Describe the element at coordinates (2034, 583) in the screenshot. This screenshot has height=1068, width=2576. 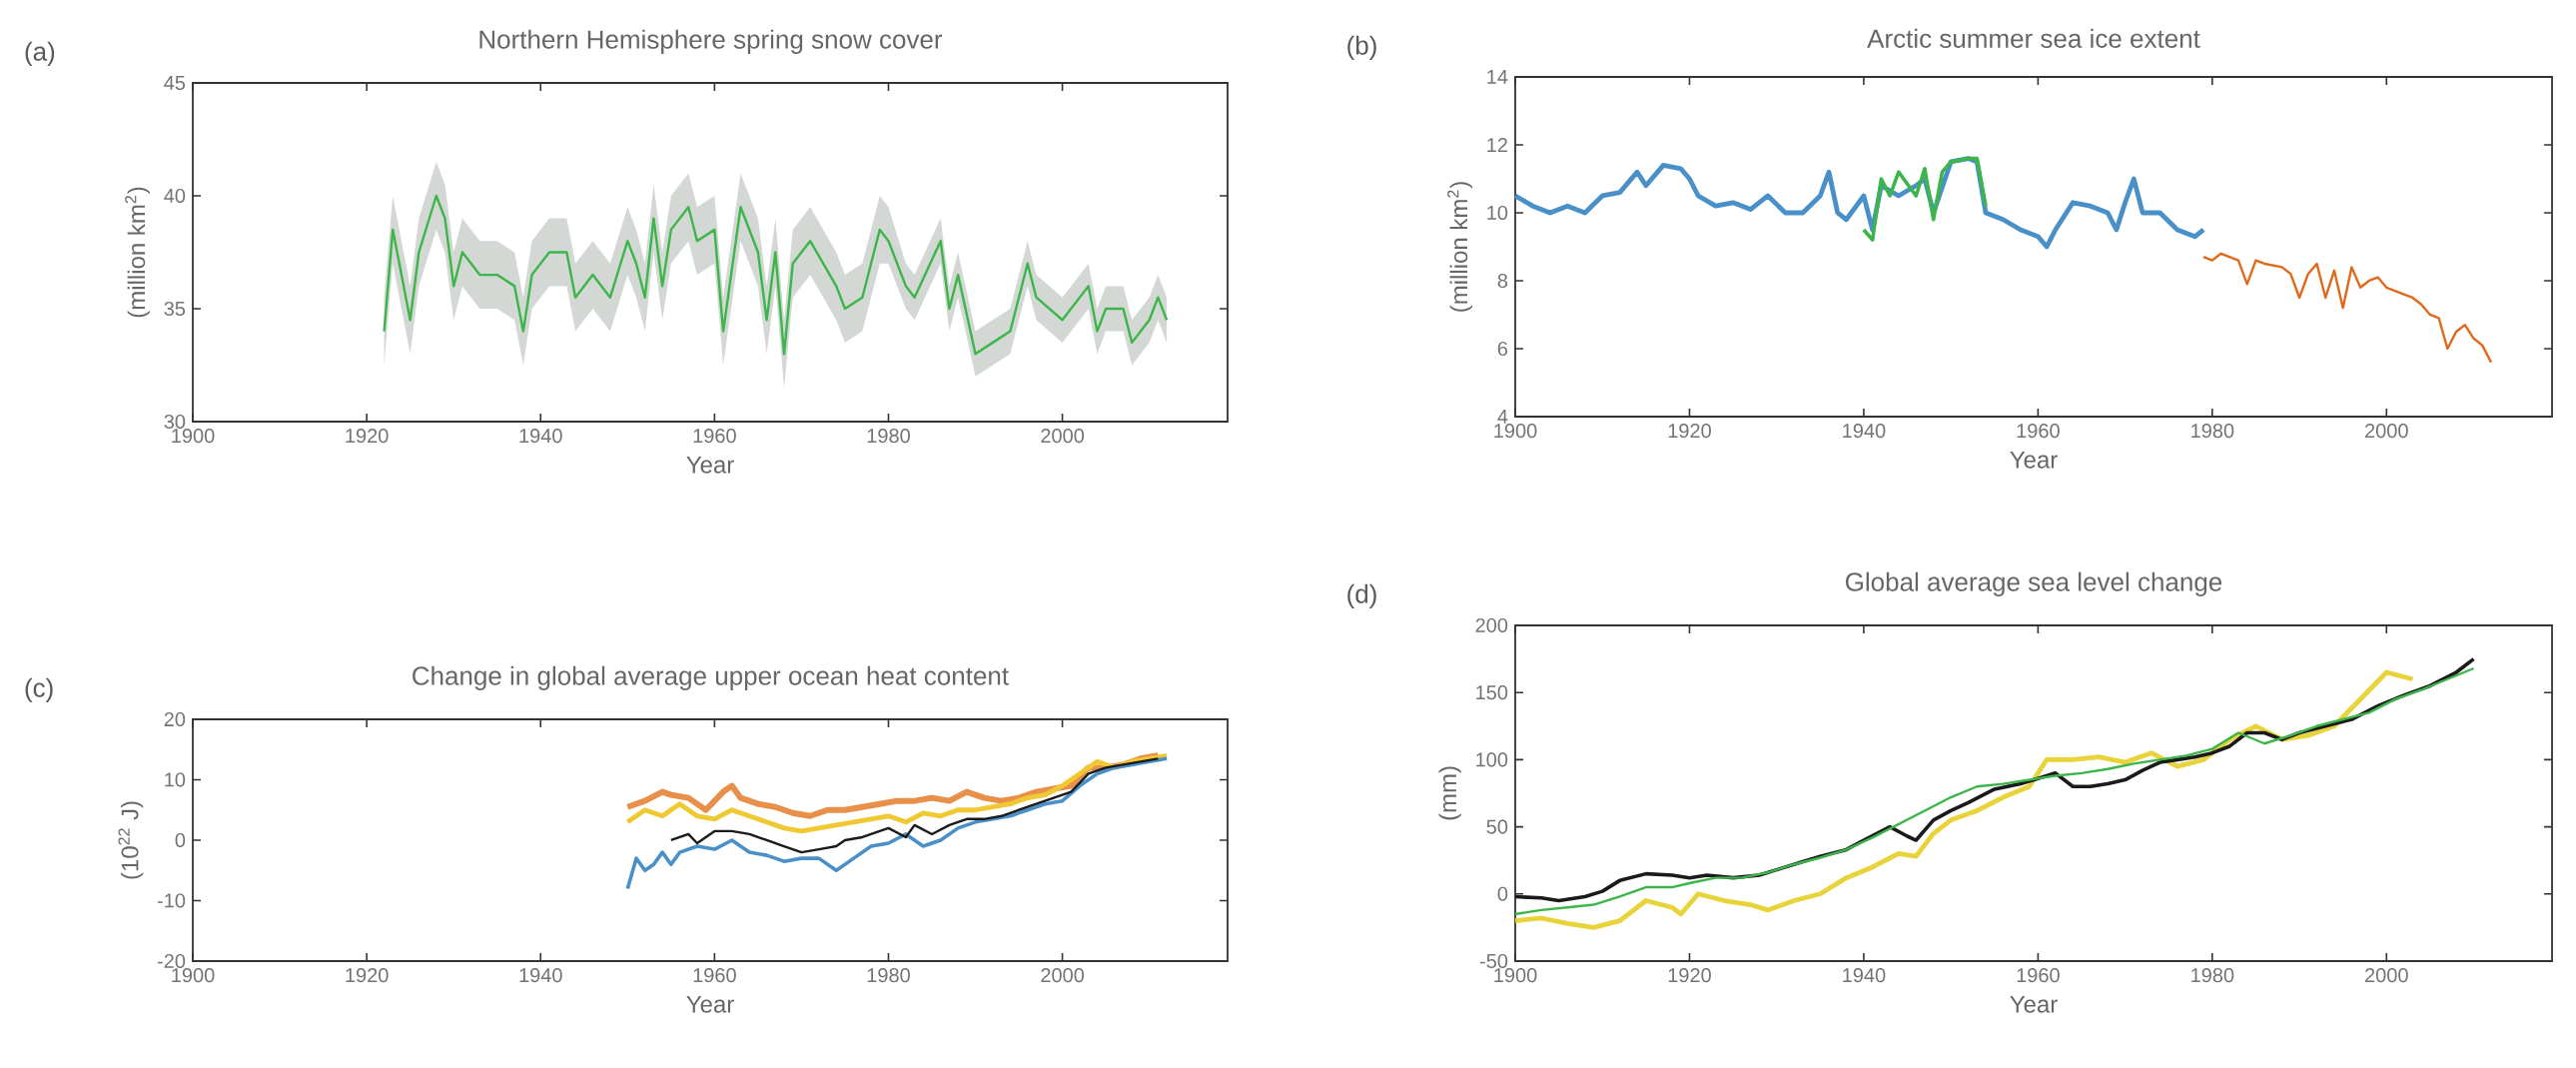
I see `chart-title: Global average sea level change` at that location.